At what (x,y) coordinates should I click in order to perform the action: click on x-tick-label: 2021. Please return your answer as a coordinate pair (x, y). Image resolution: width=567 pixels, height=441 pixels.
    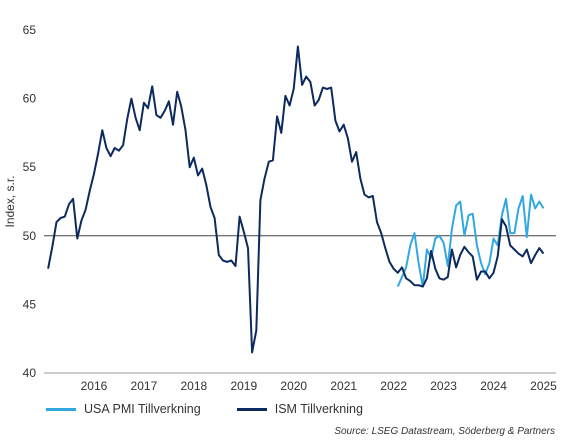
    Looking at the image, I should click on (343, 386).